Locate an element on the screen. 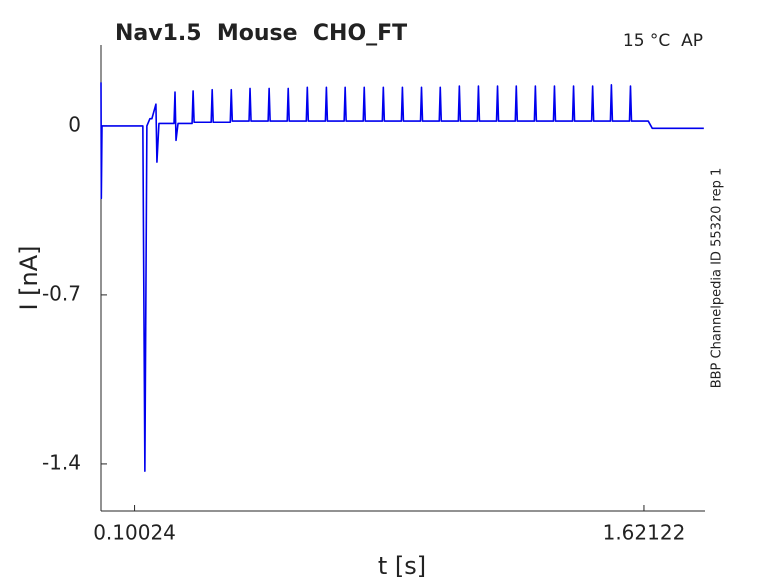 This screenshot has height=583, width=778. side-note: BBP Channelpedia ID 55320 rep 1 is located at coordinates (717, 278).